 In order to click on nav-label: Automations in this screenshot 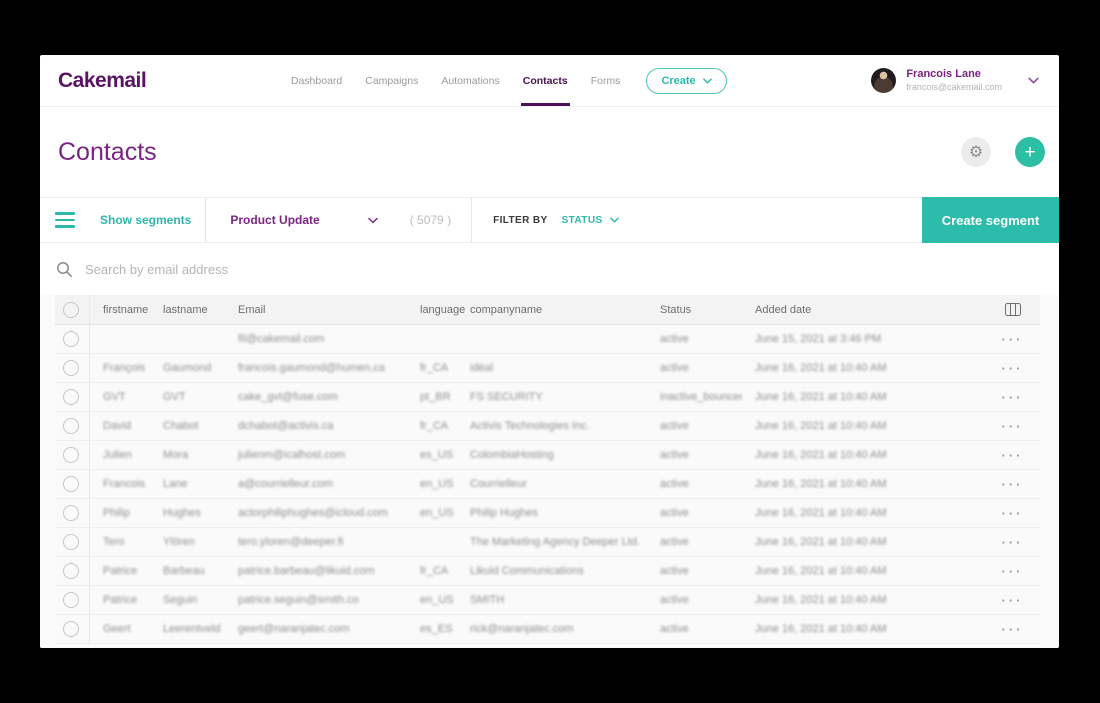, I will do `click(470, 80)`.